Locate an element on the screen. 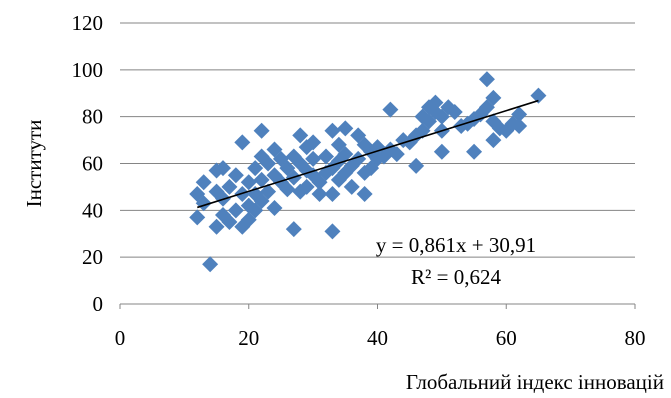 This screenshot has width=671, height=398. trendline-equation: y = 0,861x + 30,91 is located at coordinates (456, 245).